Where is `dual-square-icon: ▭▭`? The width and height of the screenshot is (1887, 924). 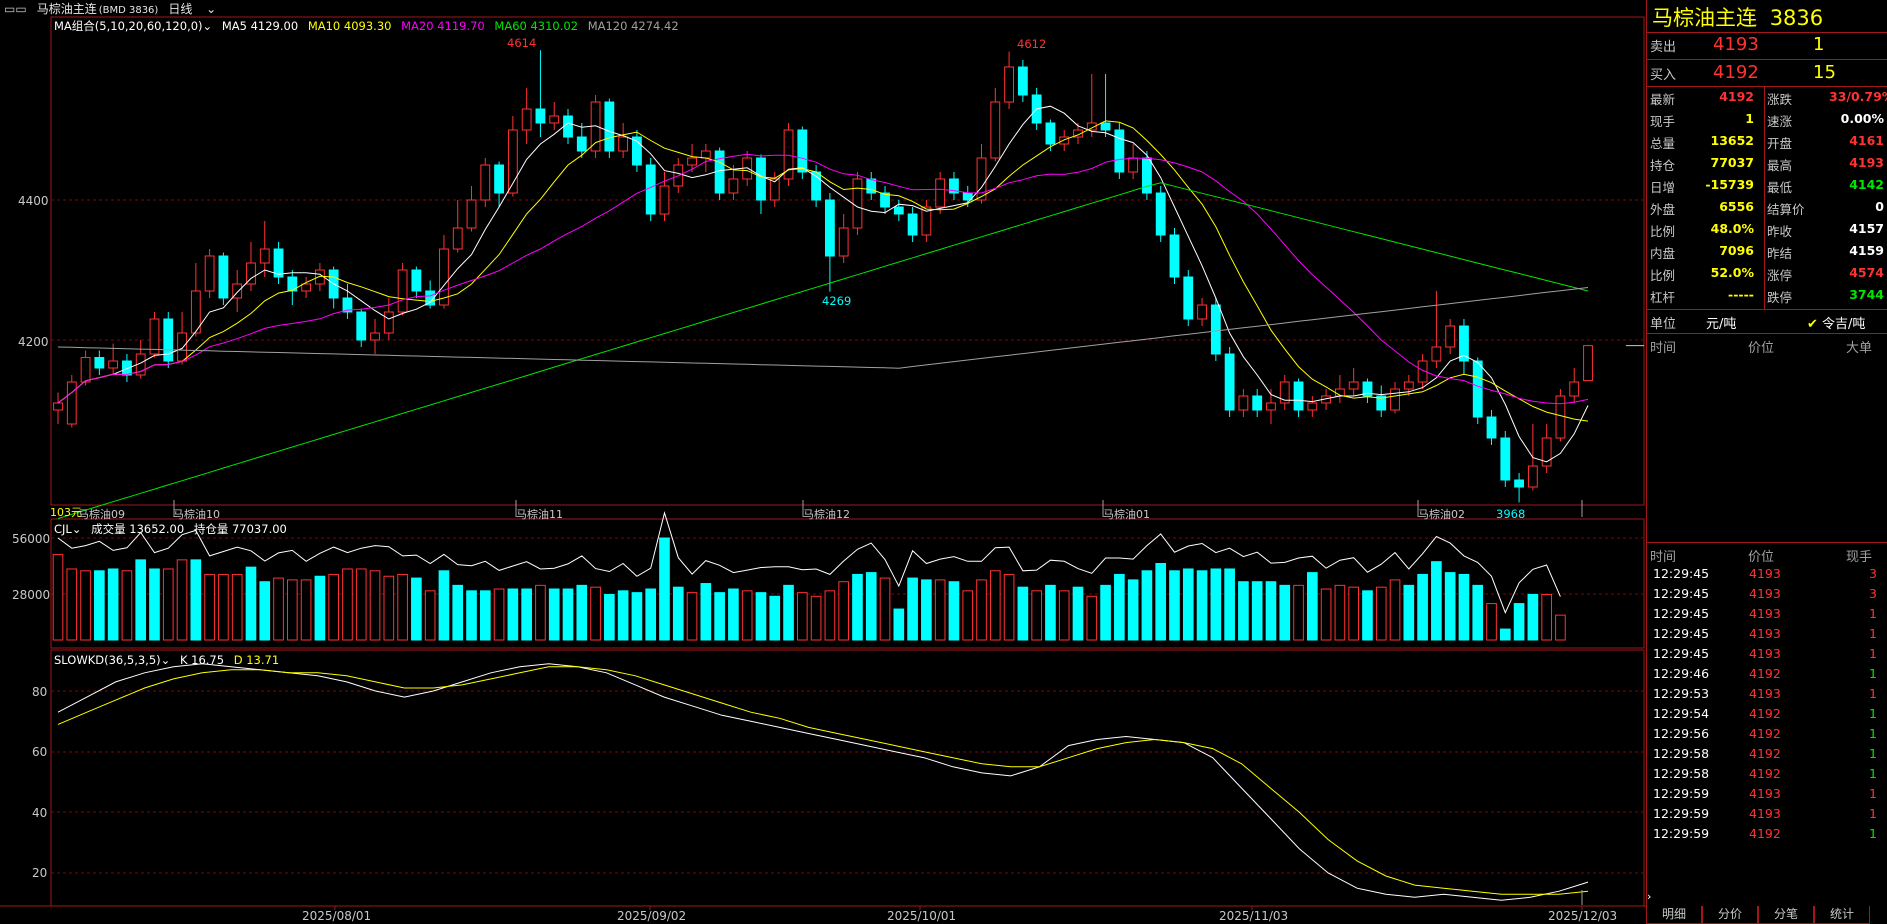 dual-square-icon: ▭▭ is located at coordinates (15, 9).